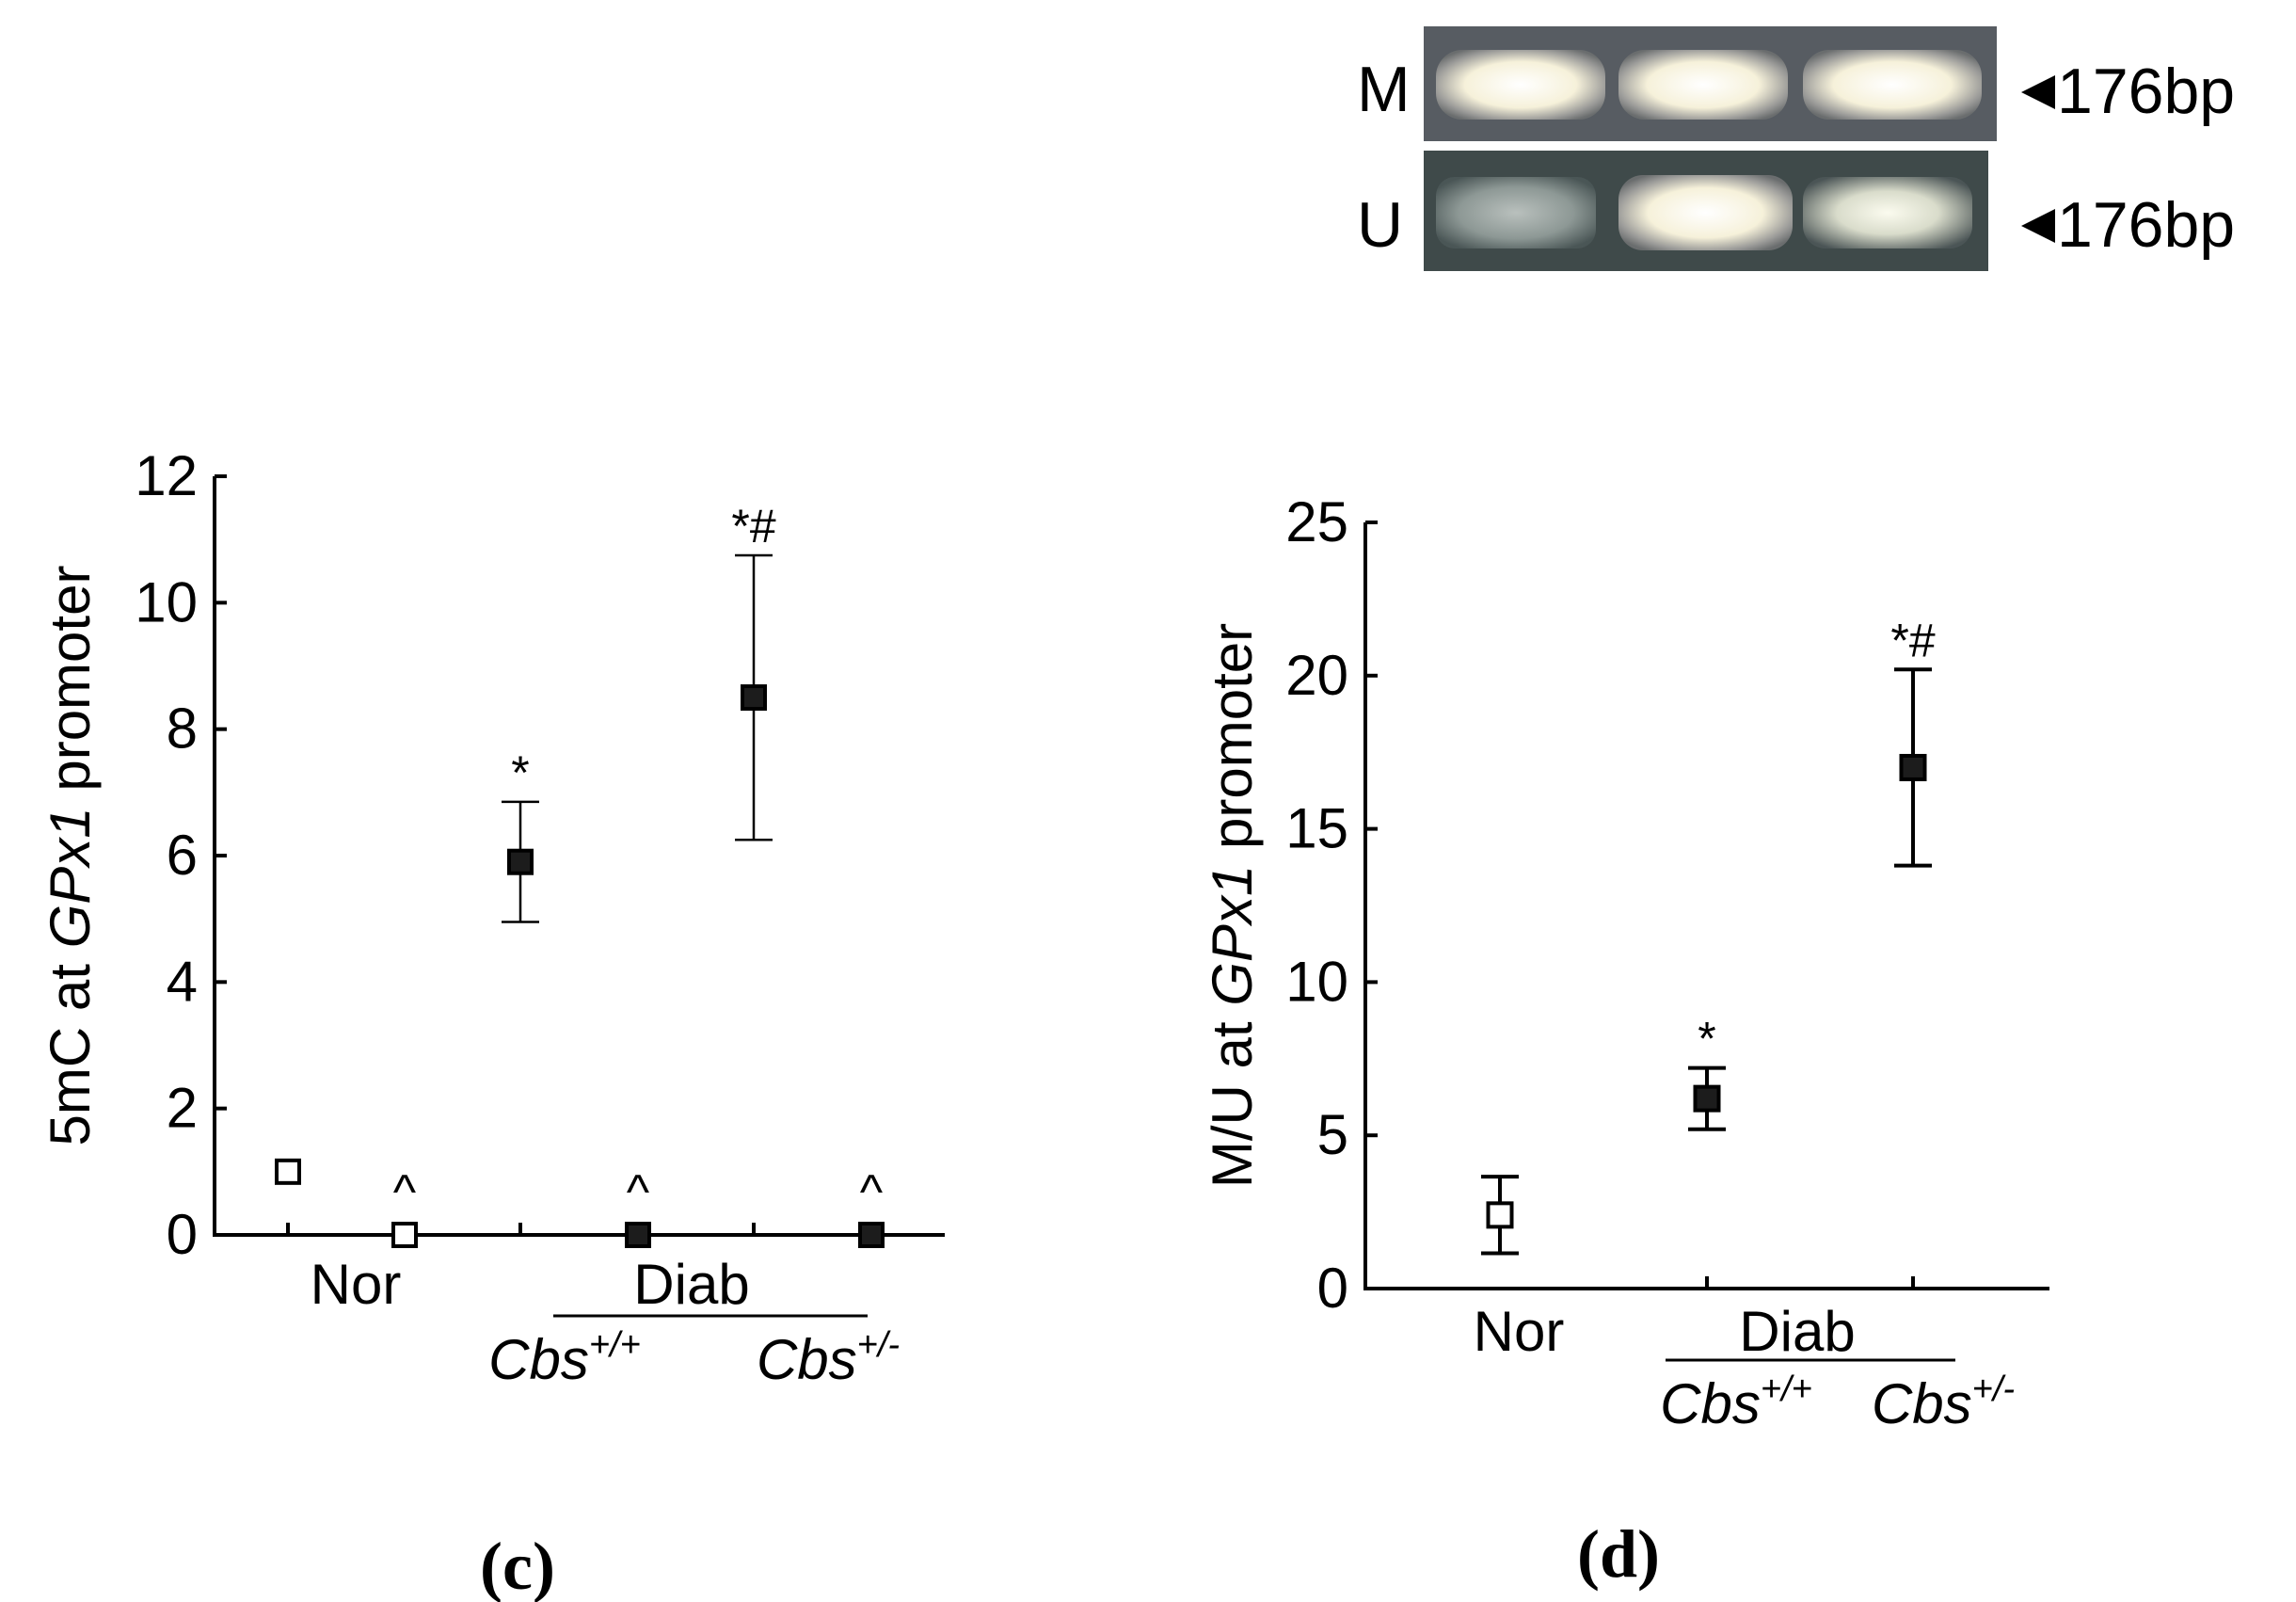 This screenshot has height=1602, width=2296. Describe the element at coordinates (2146, 225) in the screenshot. I see `gel-row-u-marker: 176bp` at that location.